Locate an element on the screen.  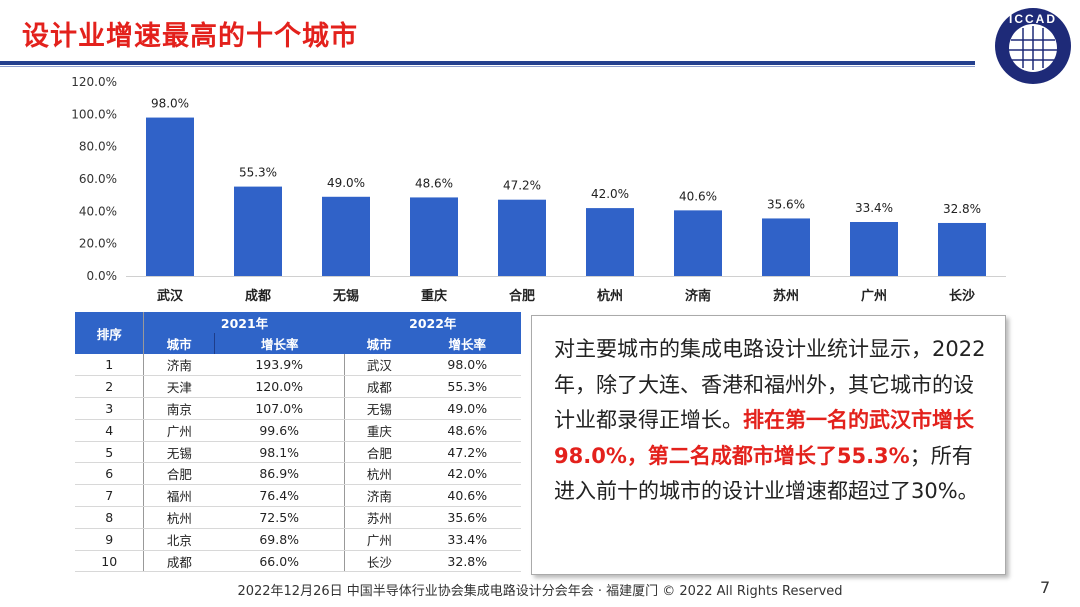
table-row: 3 南京 107.0% 无锡 49.0% is located at coordinates (298, 408).